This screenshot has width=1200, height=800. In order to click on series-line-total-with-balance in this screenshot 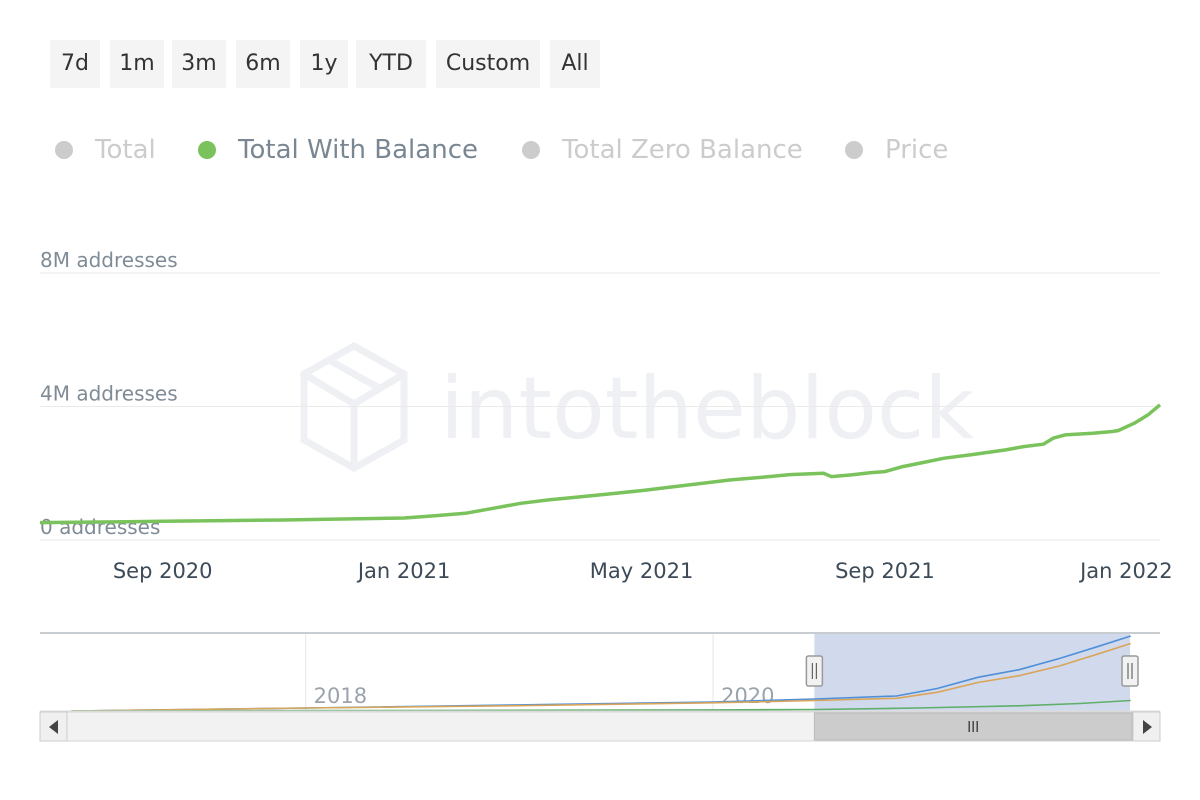, I will do `click(600, 464)`.